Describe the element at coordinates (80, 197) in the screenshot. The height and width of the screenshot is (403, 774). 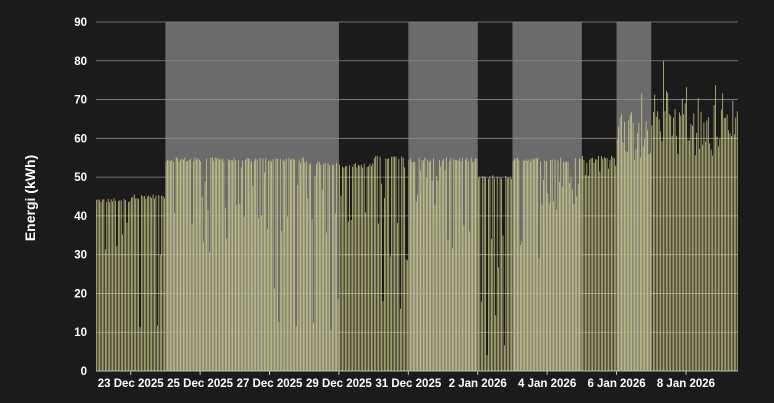
I see `y-tick-labels: 0 10 20 30 40 50 60 70 80 90` at that location.